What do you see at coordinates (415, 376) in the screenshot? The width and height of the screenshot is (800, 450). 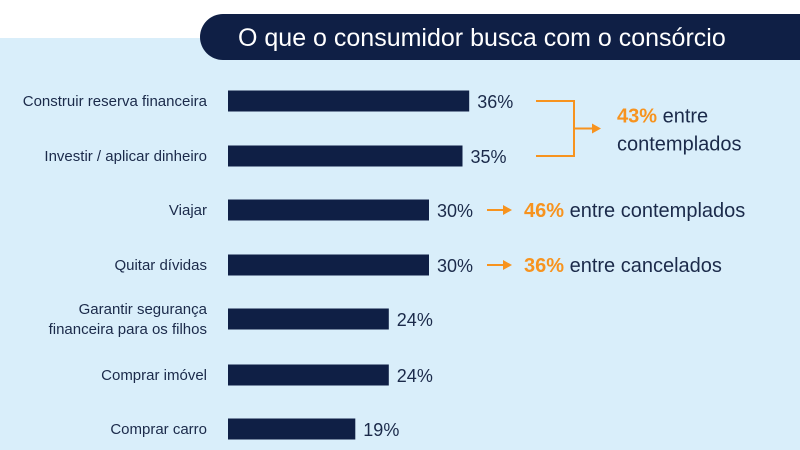 I see `value-label-5: 24%` at bounding box center [415, 376].